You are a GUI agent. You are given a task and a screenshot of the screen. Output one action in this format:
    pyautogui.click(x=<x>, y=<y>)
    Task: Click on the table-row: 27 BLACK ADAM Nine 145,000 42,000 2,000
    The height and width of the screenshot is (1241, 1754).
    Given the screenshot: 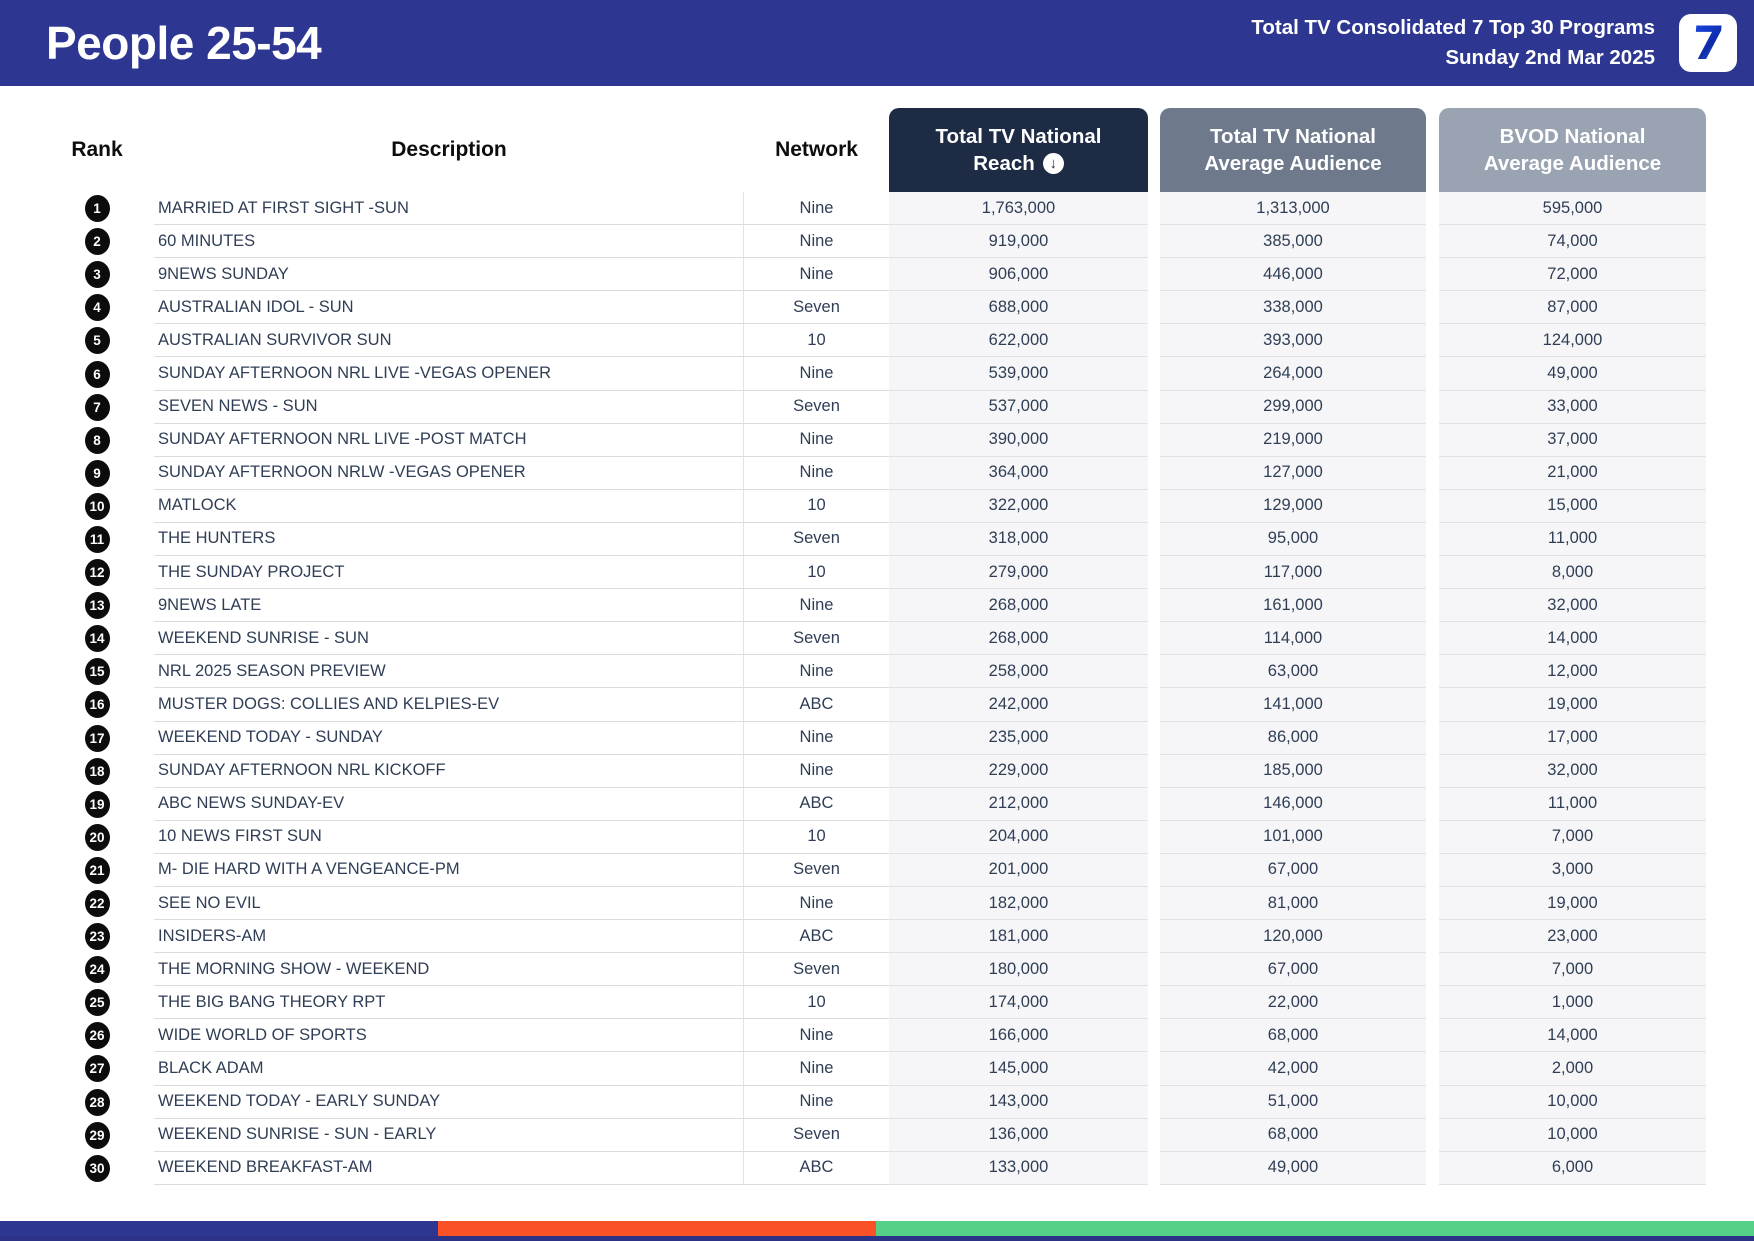 What is the action you would take?
    pyautogui.click(x=877, y=1069)
    